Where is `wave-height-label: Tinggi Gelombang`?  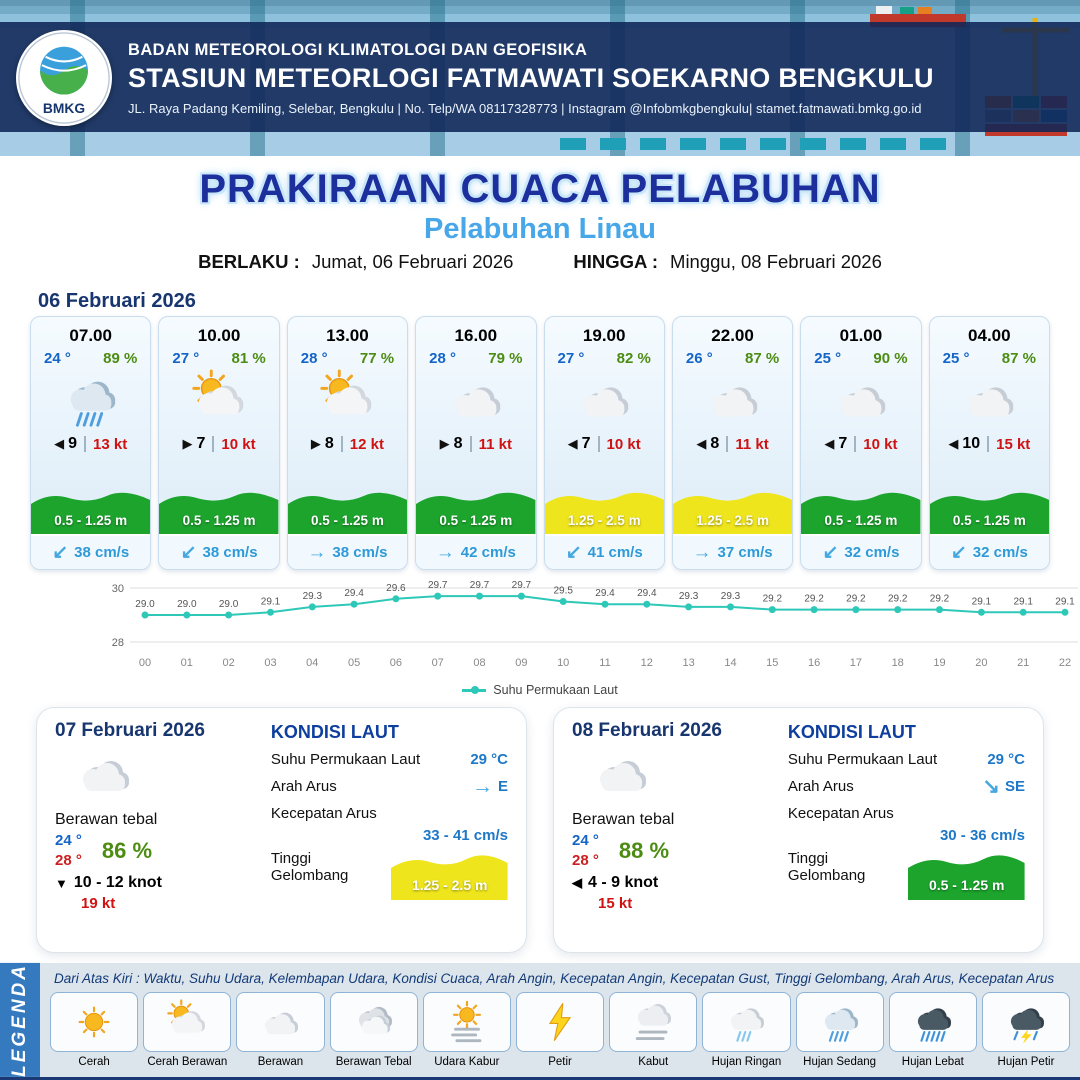
wave-height-label: Tinggi Gelombang is located at coordinates (826, 867).